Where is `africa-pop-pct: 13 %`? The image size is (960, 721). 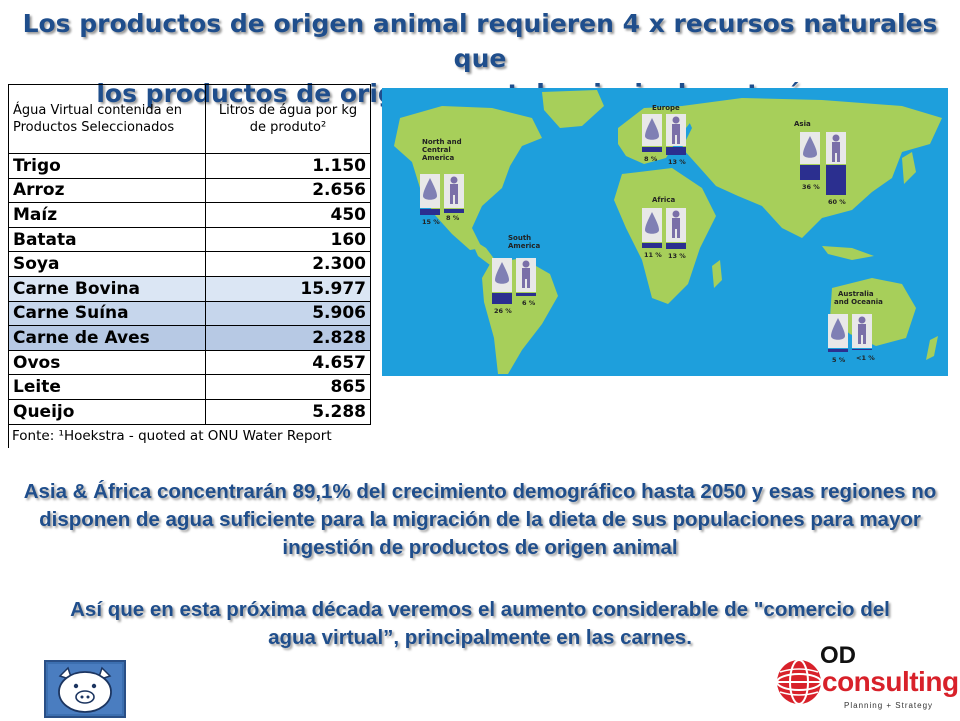
africa-pop-pct: 13 % is located at coordinates (677, 256).